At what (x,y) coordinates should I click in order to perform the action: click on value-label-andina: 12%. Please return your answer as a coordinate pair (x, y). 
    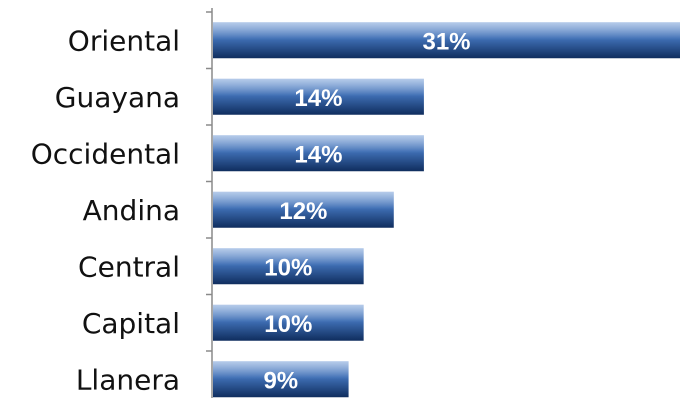
    Looking at the image, I should click on (303, 211).